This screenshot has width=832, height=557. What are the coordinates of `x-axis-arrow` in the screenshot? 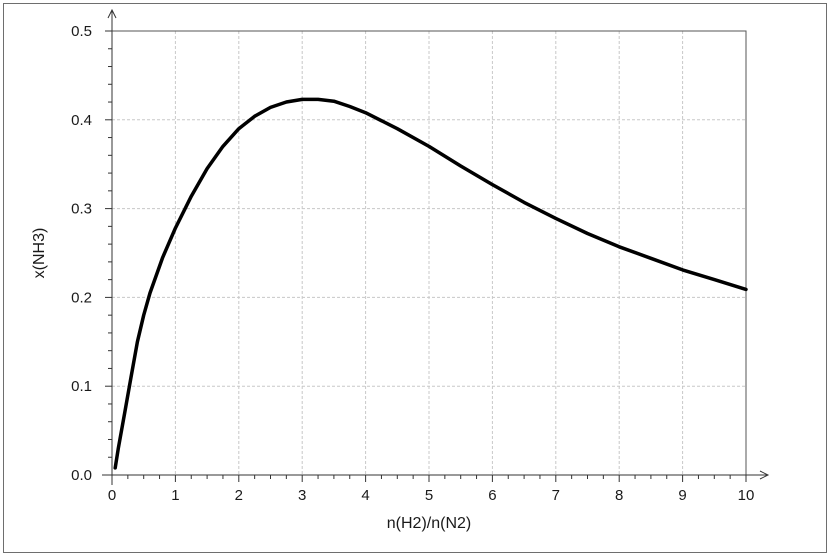 It's located at (764, 475).